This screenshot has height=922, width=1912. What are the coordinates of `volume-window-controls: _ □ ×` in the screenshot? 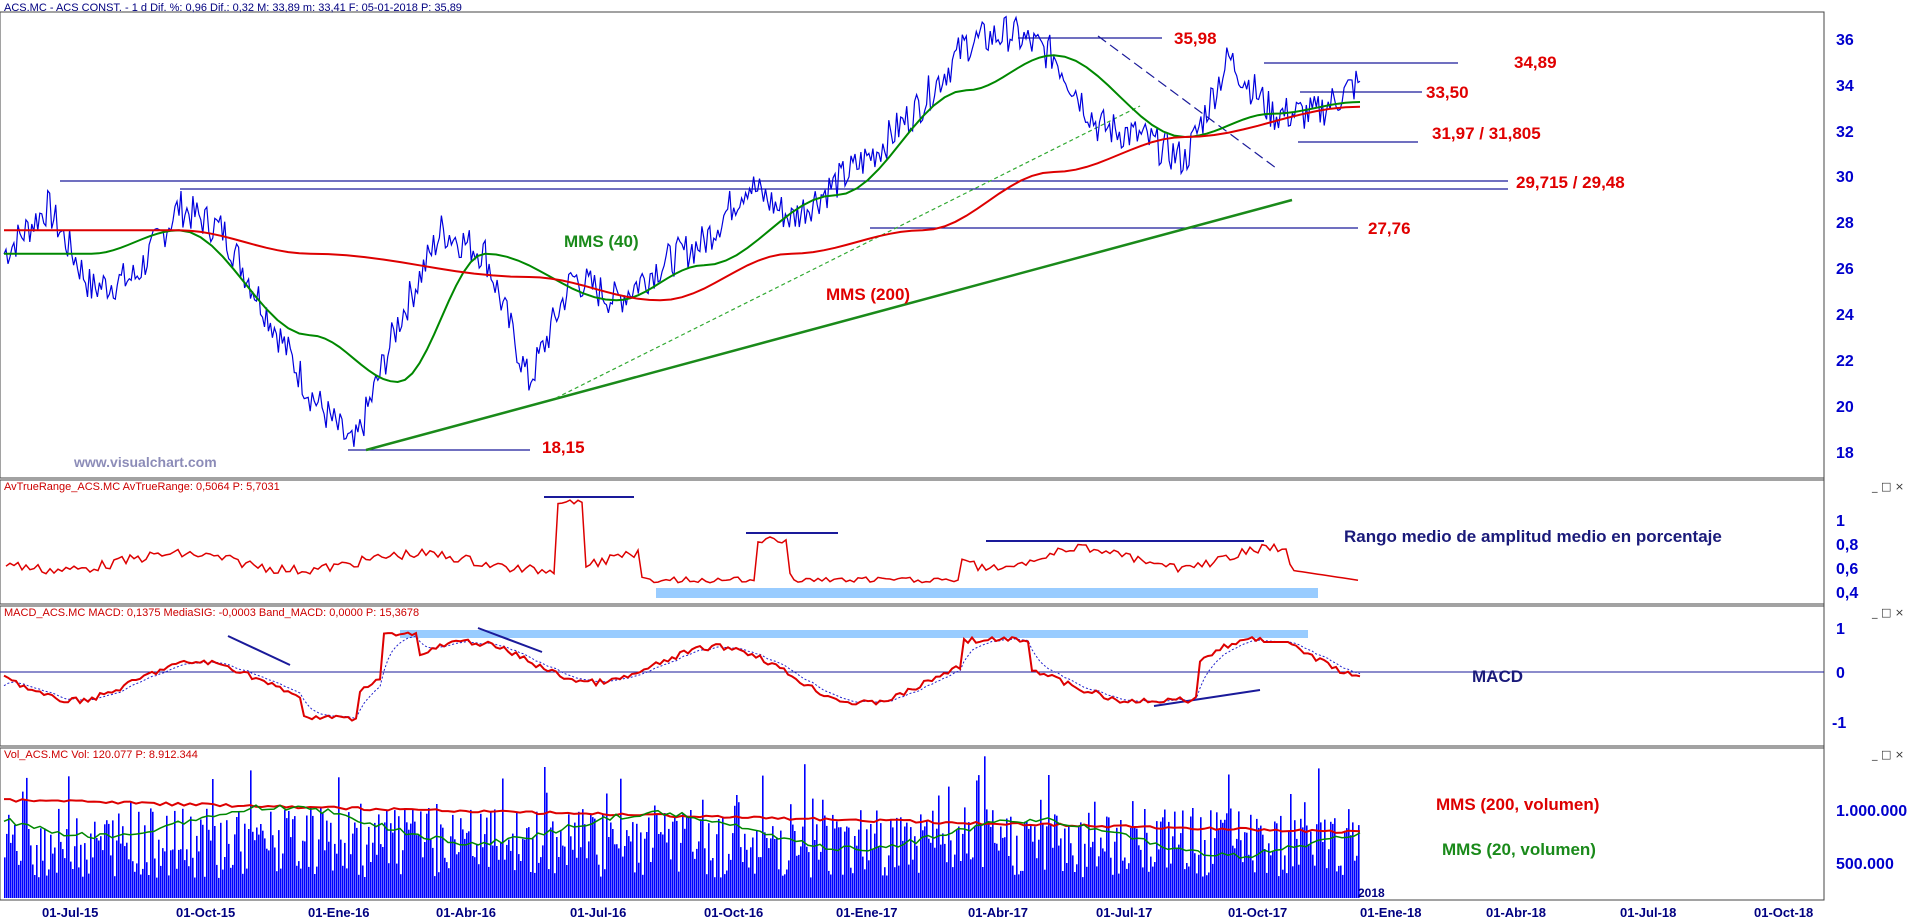 It's located at (1887, 754).